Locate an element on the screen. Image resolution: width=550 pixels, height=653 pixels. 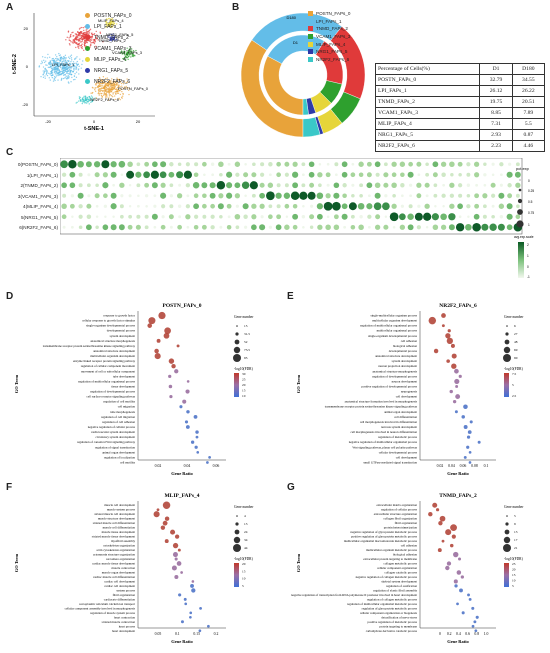
go-legend-size-label: 44 is located at coordinates (246, 548).